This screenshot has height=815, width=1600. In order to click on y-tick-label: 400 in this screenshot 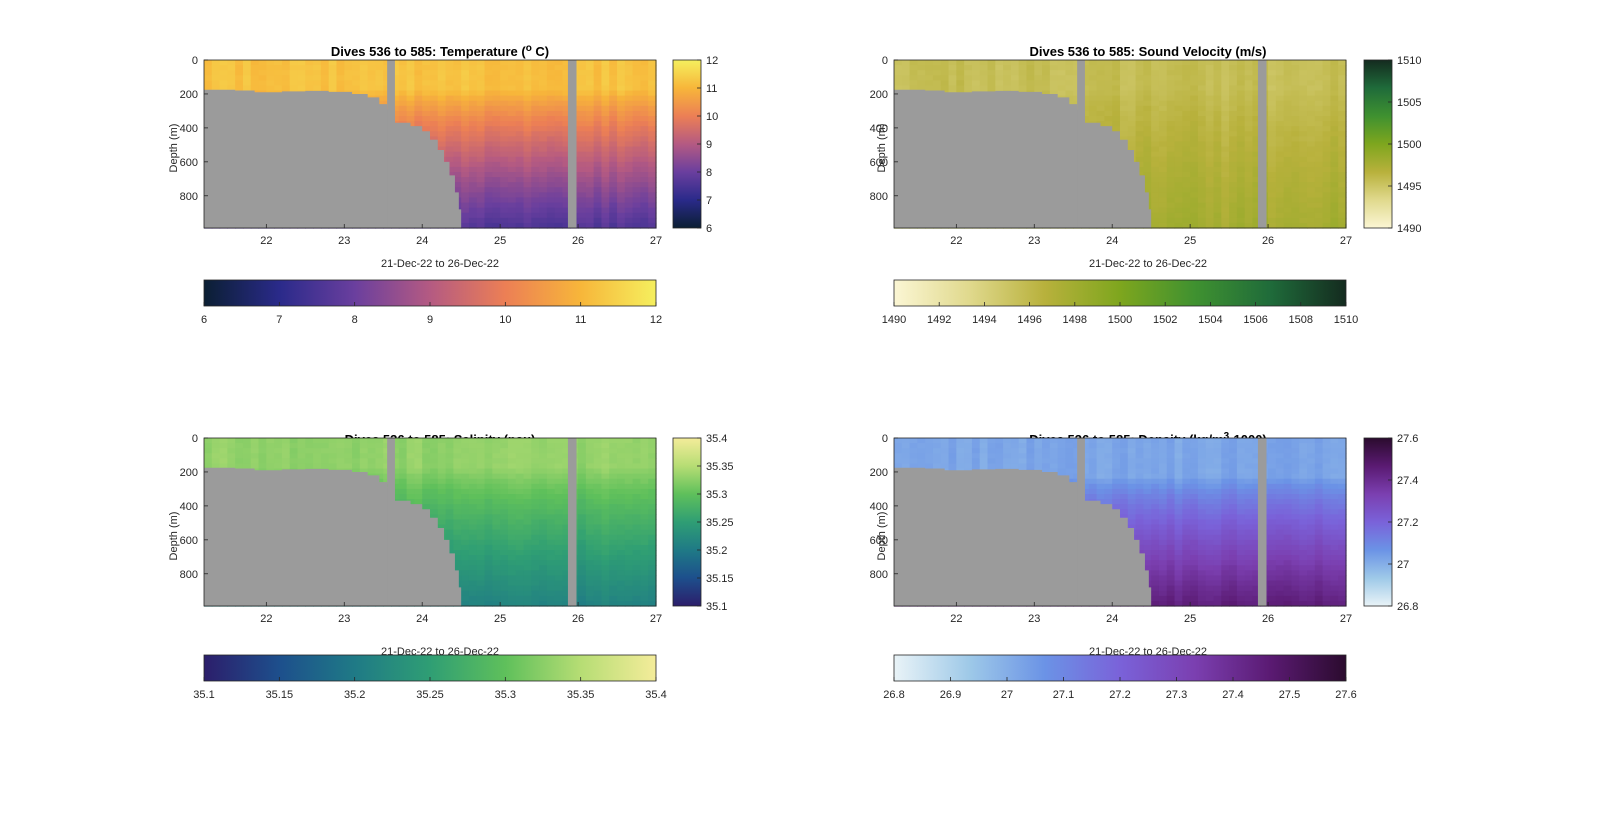, I will do `click(879, 129)`.